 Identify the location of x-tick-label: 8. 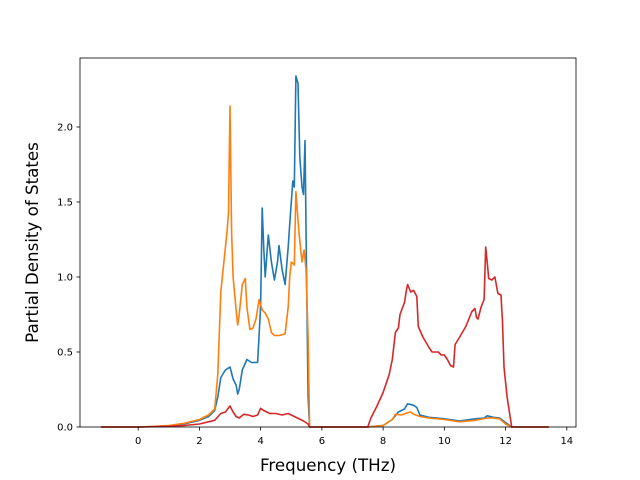
(383, 441).